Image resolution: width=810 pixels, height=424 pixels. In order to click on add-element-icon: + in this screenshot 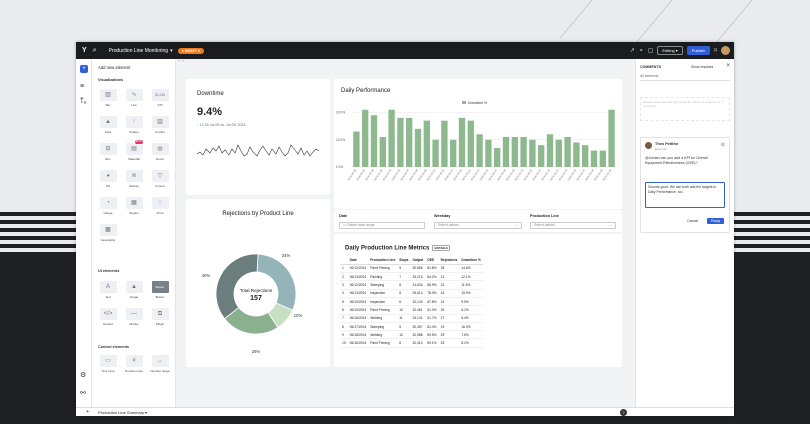, I will do `click(84, 69)`.